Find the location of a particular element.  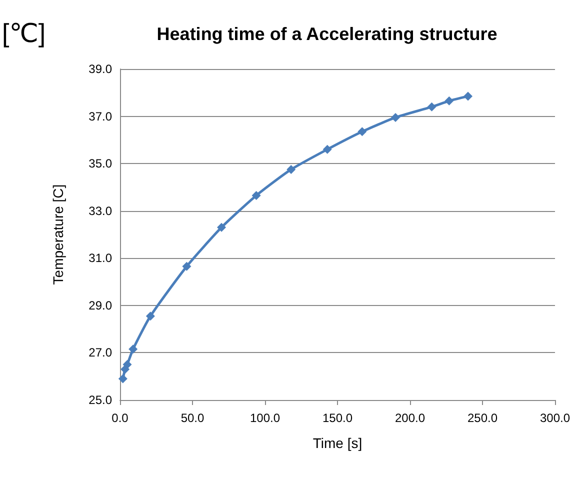

x-tick-label: 200.0 is located at coordinates (410, 418).